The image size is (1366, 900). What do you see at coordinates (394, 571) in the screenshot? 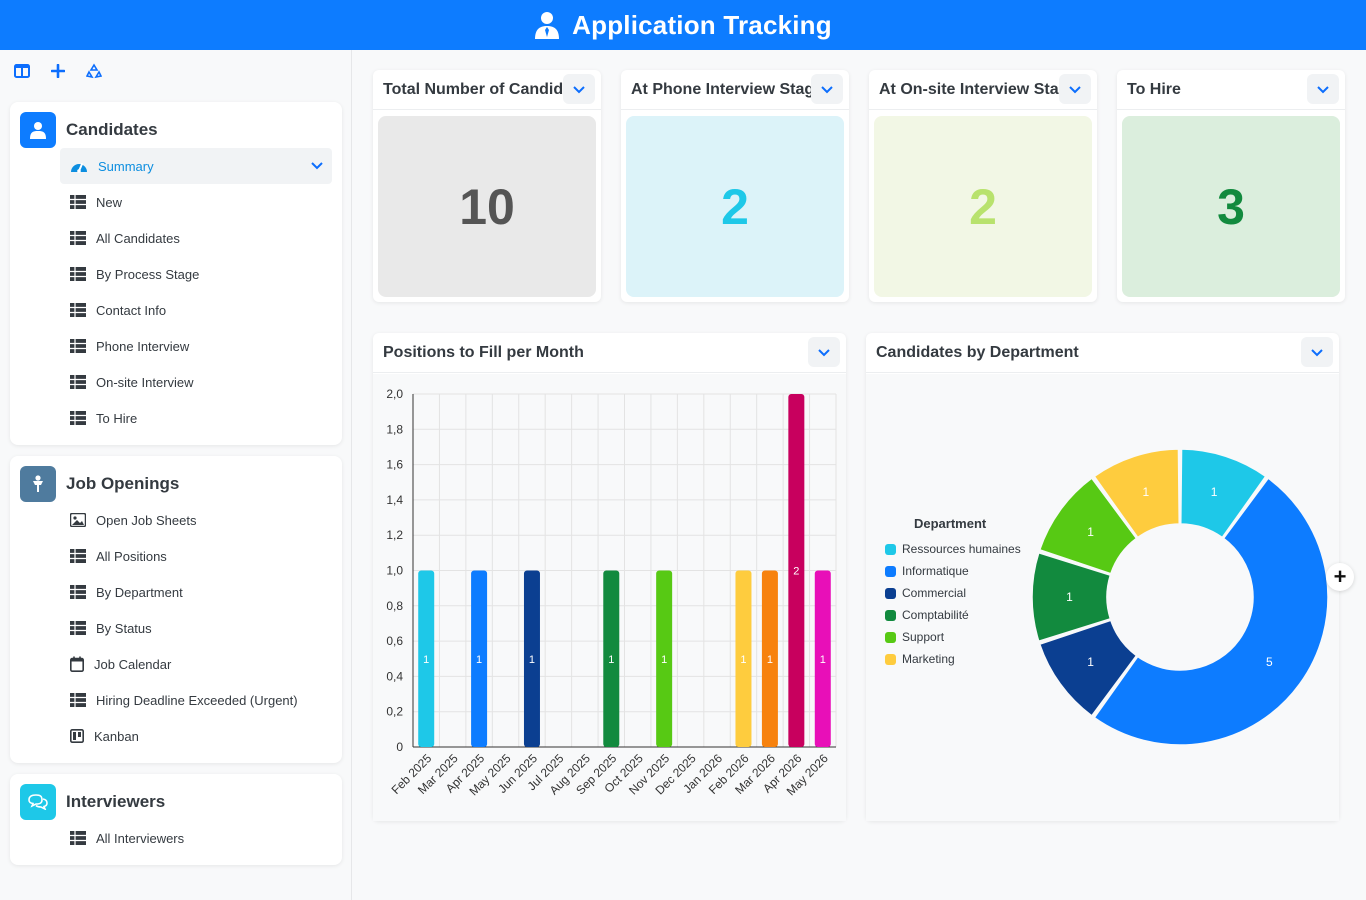
I see `y-tick-label: 1,0` at bounding box center [394, 571].